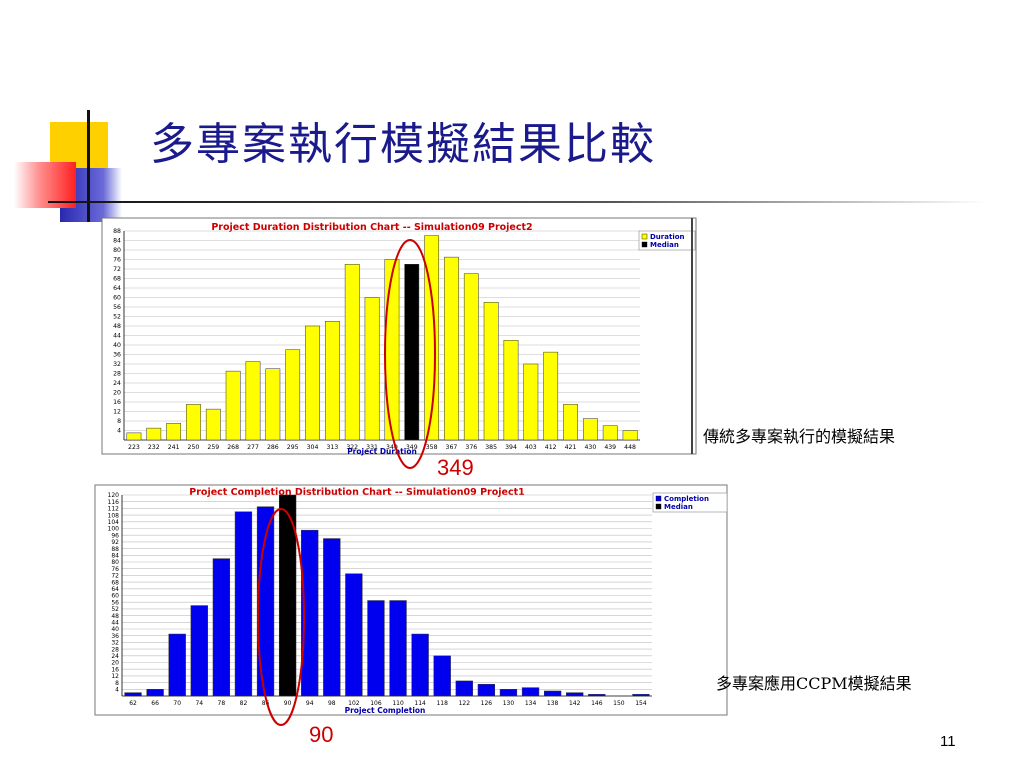  What do you see at coordinates (133, 703) in the screenshot?
I see `x-tick-label: 62` at bounding box center [133, 703].